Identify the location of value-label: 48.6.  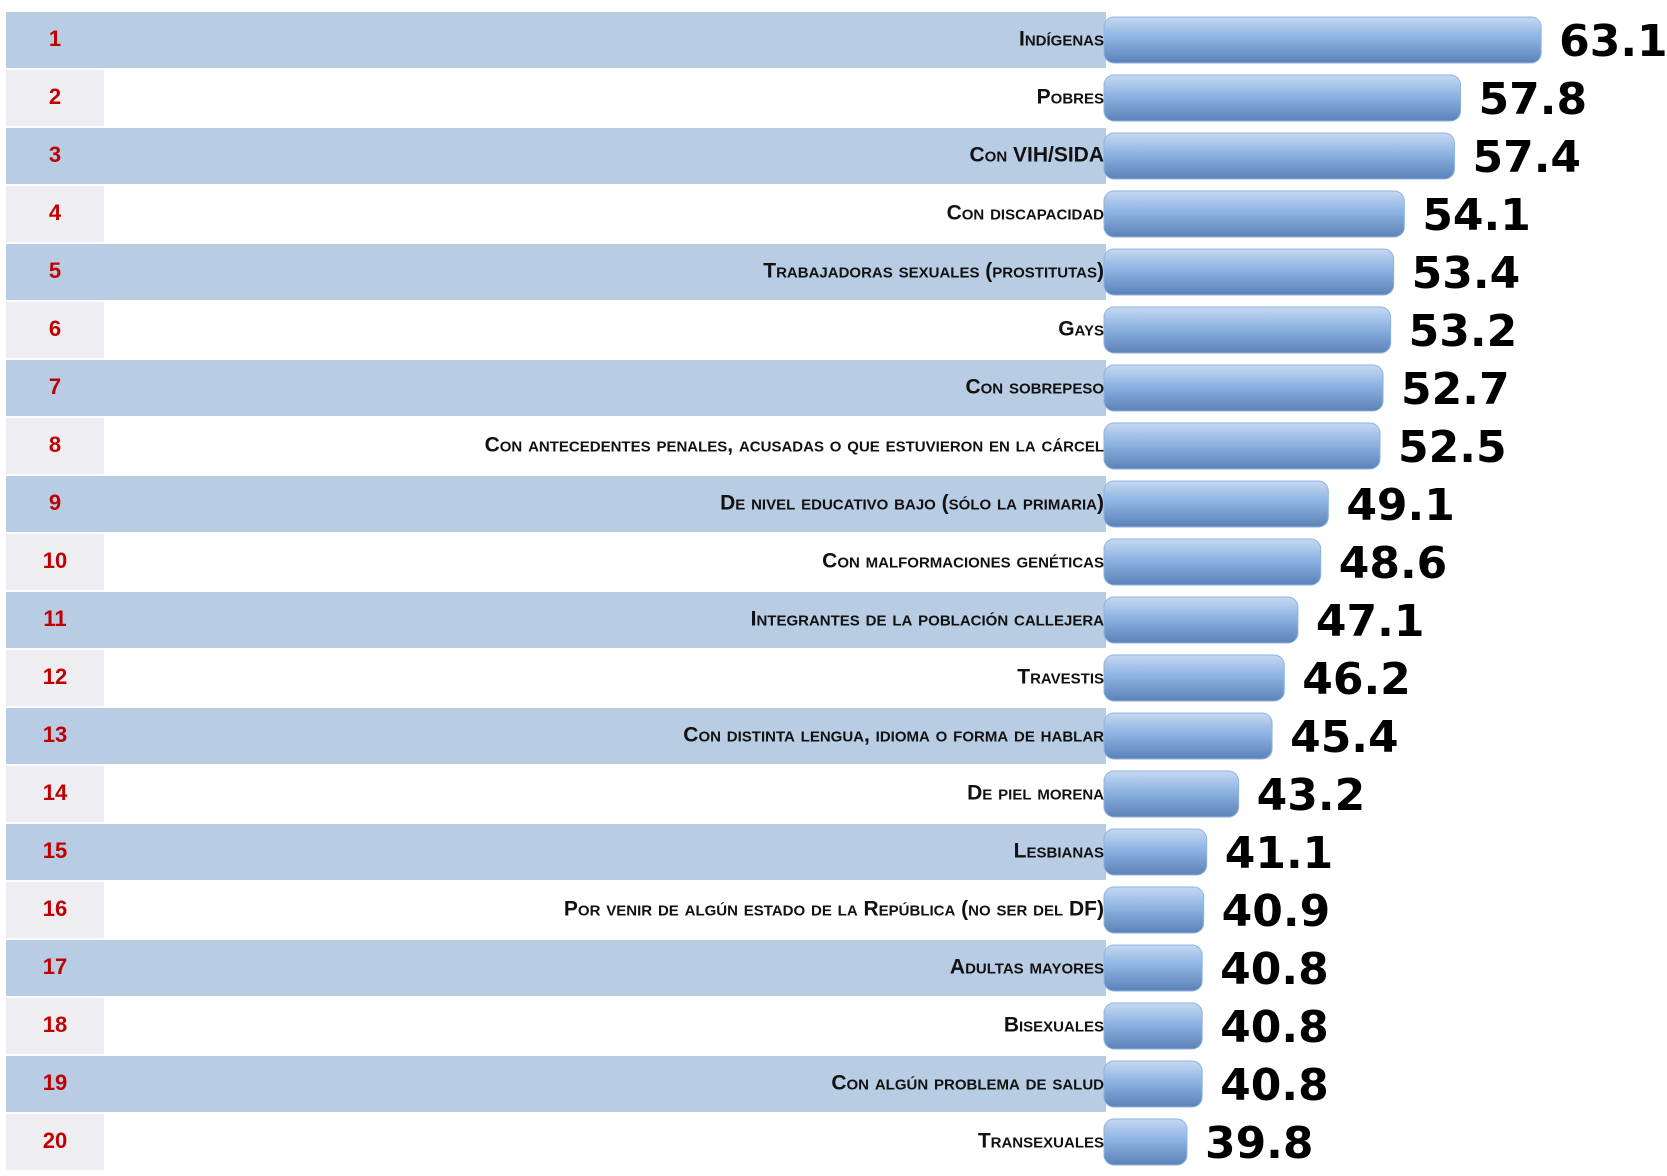
(1393, 563).